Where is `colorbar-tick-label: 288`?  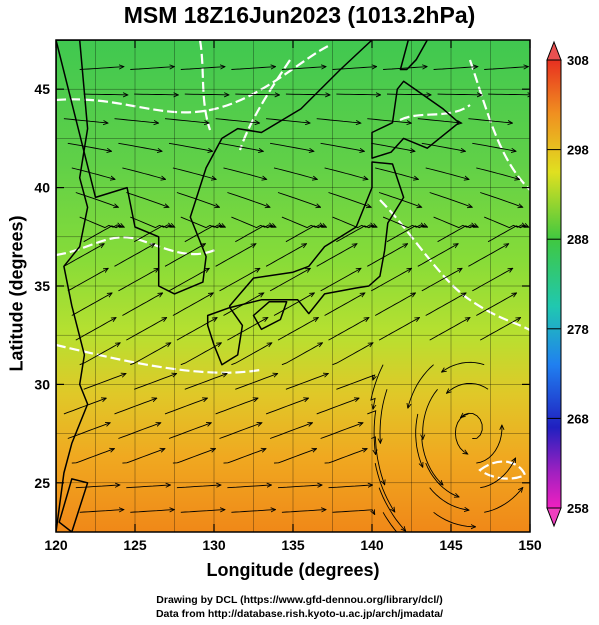 colorbar-tick-label: 288 is located at coordinates (578, 239).